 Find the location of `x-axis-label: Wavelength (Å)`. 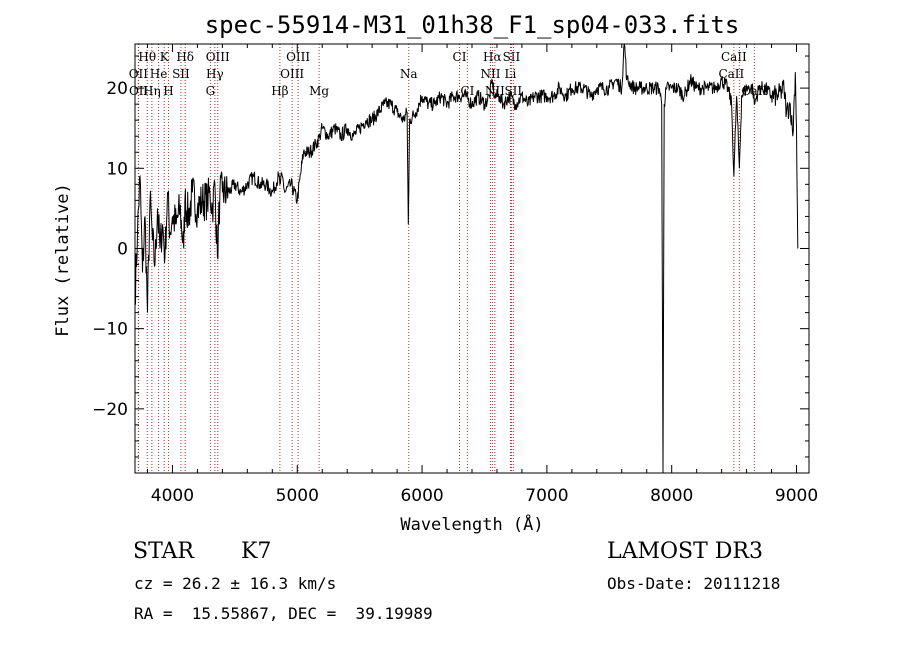

x-axis-label: Wavelength (Å) is located at coordinates (471, 524).